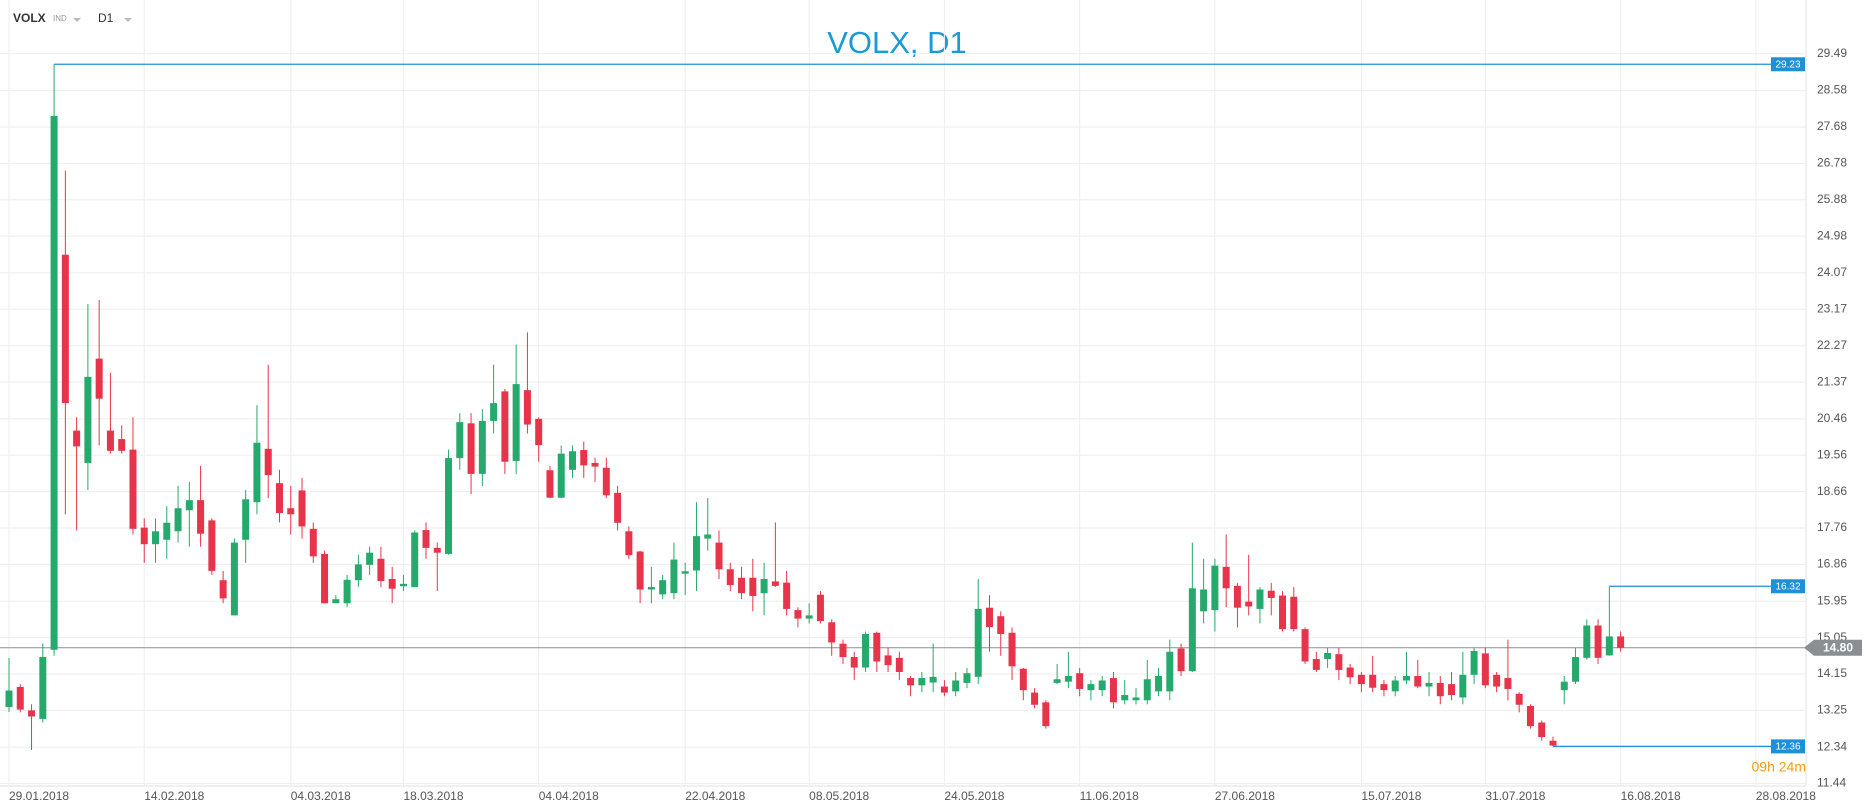 The image size is (1866, 811). Describe the element at coordinates (1832, 454) in the screenshot. I see `y-tick-label: 19.56` at that location.